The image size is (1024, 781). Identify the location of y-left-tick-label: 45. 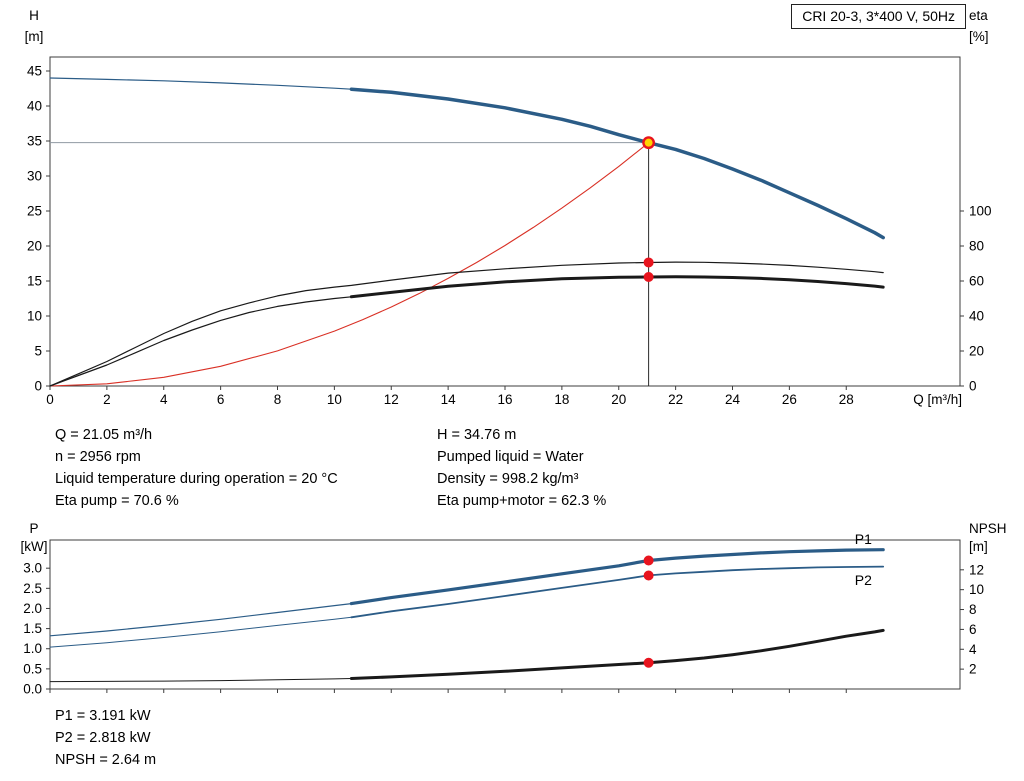
(34, 71).